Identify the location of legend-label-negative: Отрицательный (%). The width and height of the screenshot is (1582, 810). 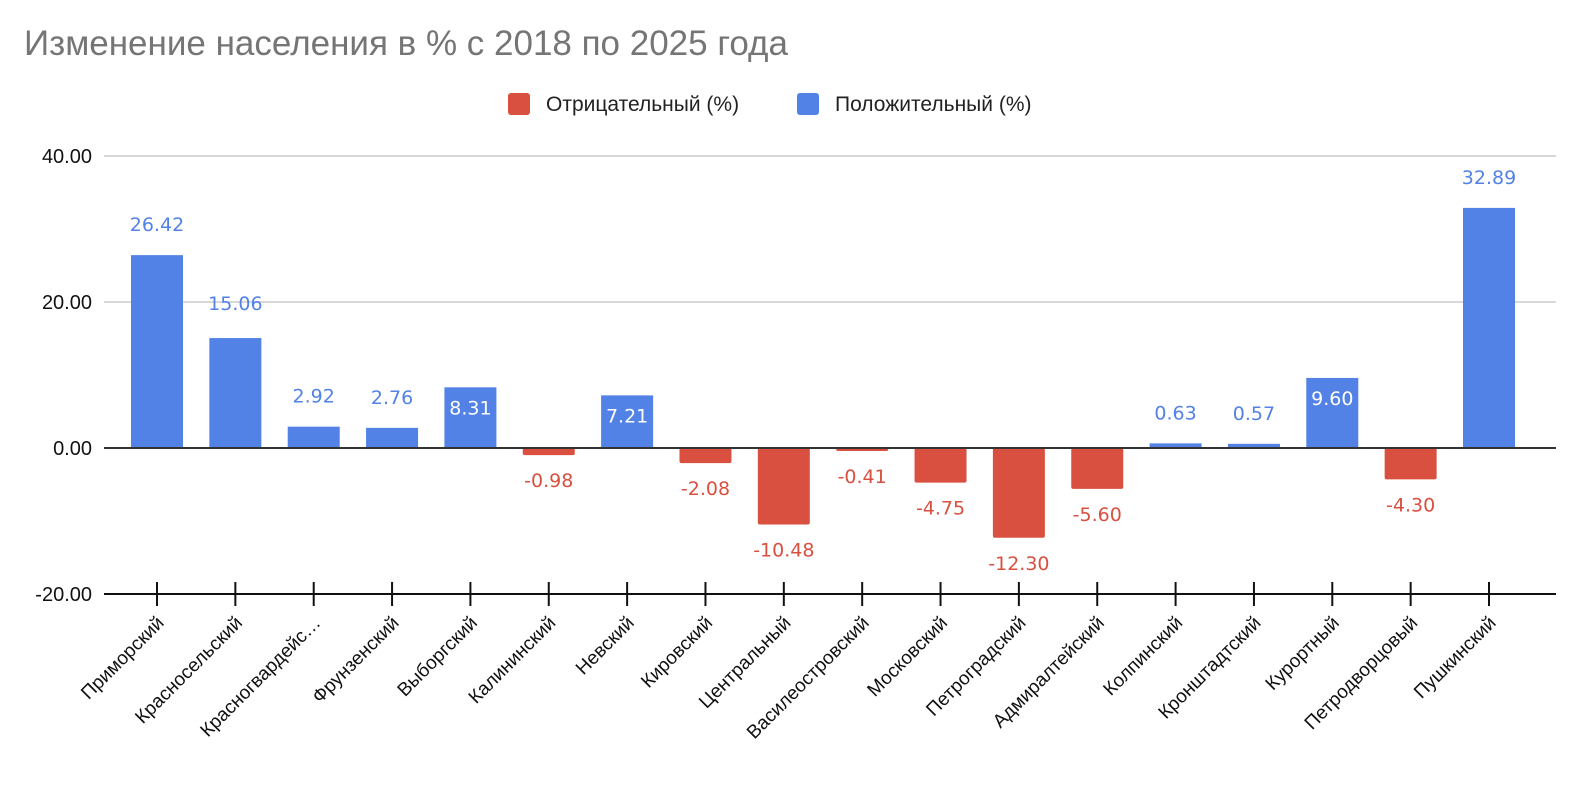
(642, 104).